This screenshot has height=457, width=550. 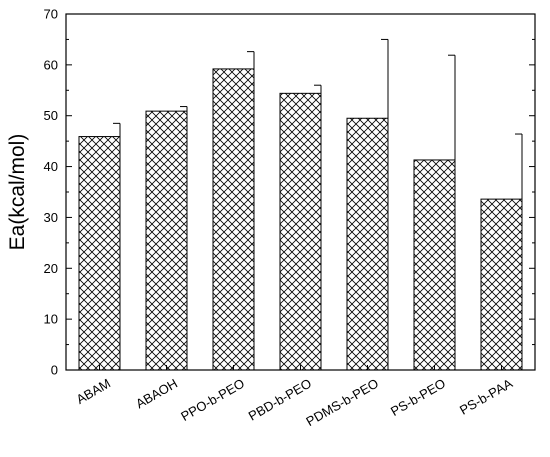 What do you see at coordinates (486, 396) in the screenshot?
I see `x-tick-label: PS-b-PAA` at bounding box center [486, 396].